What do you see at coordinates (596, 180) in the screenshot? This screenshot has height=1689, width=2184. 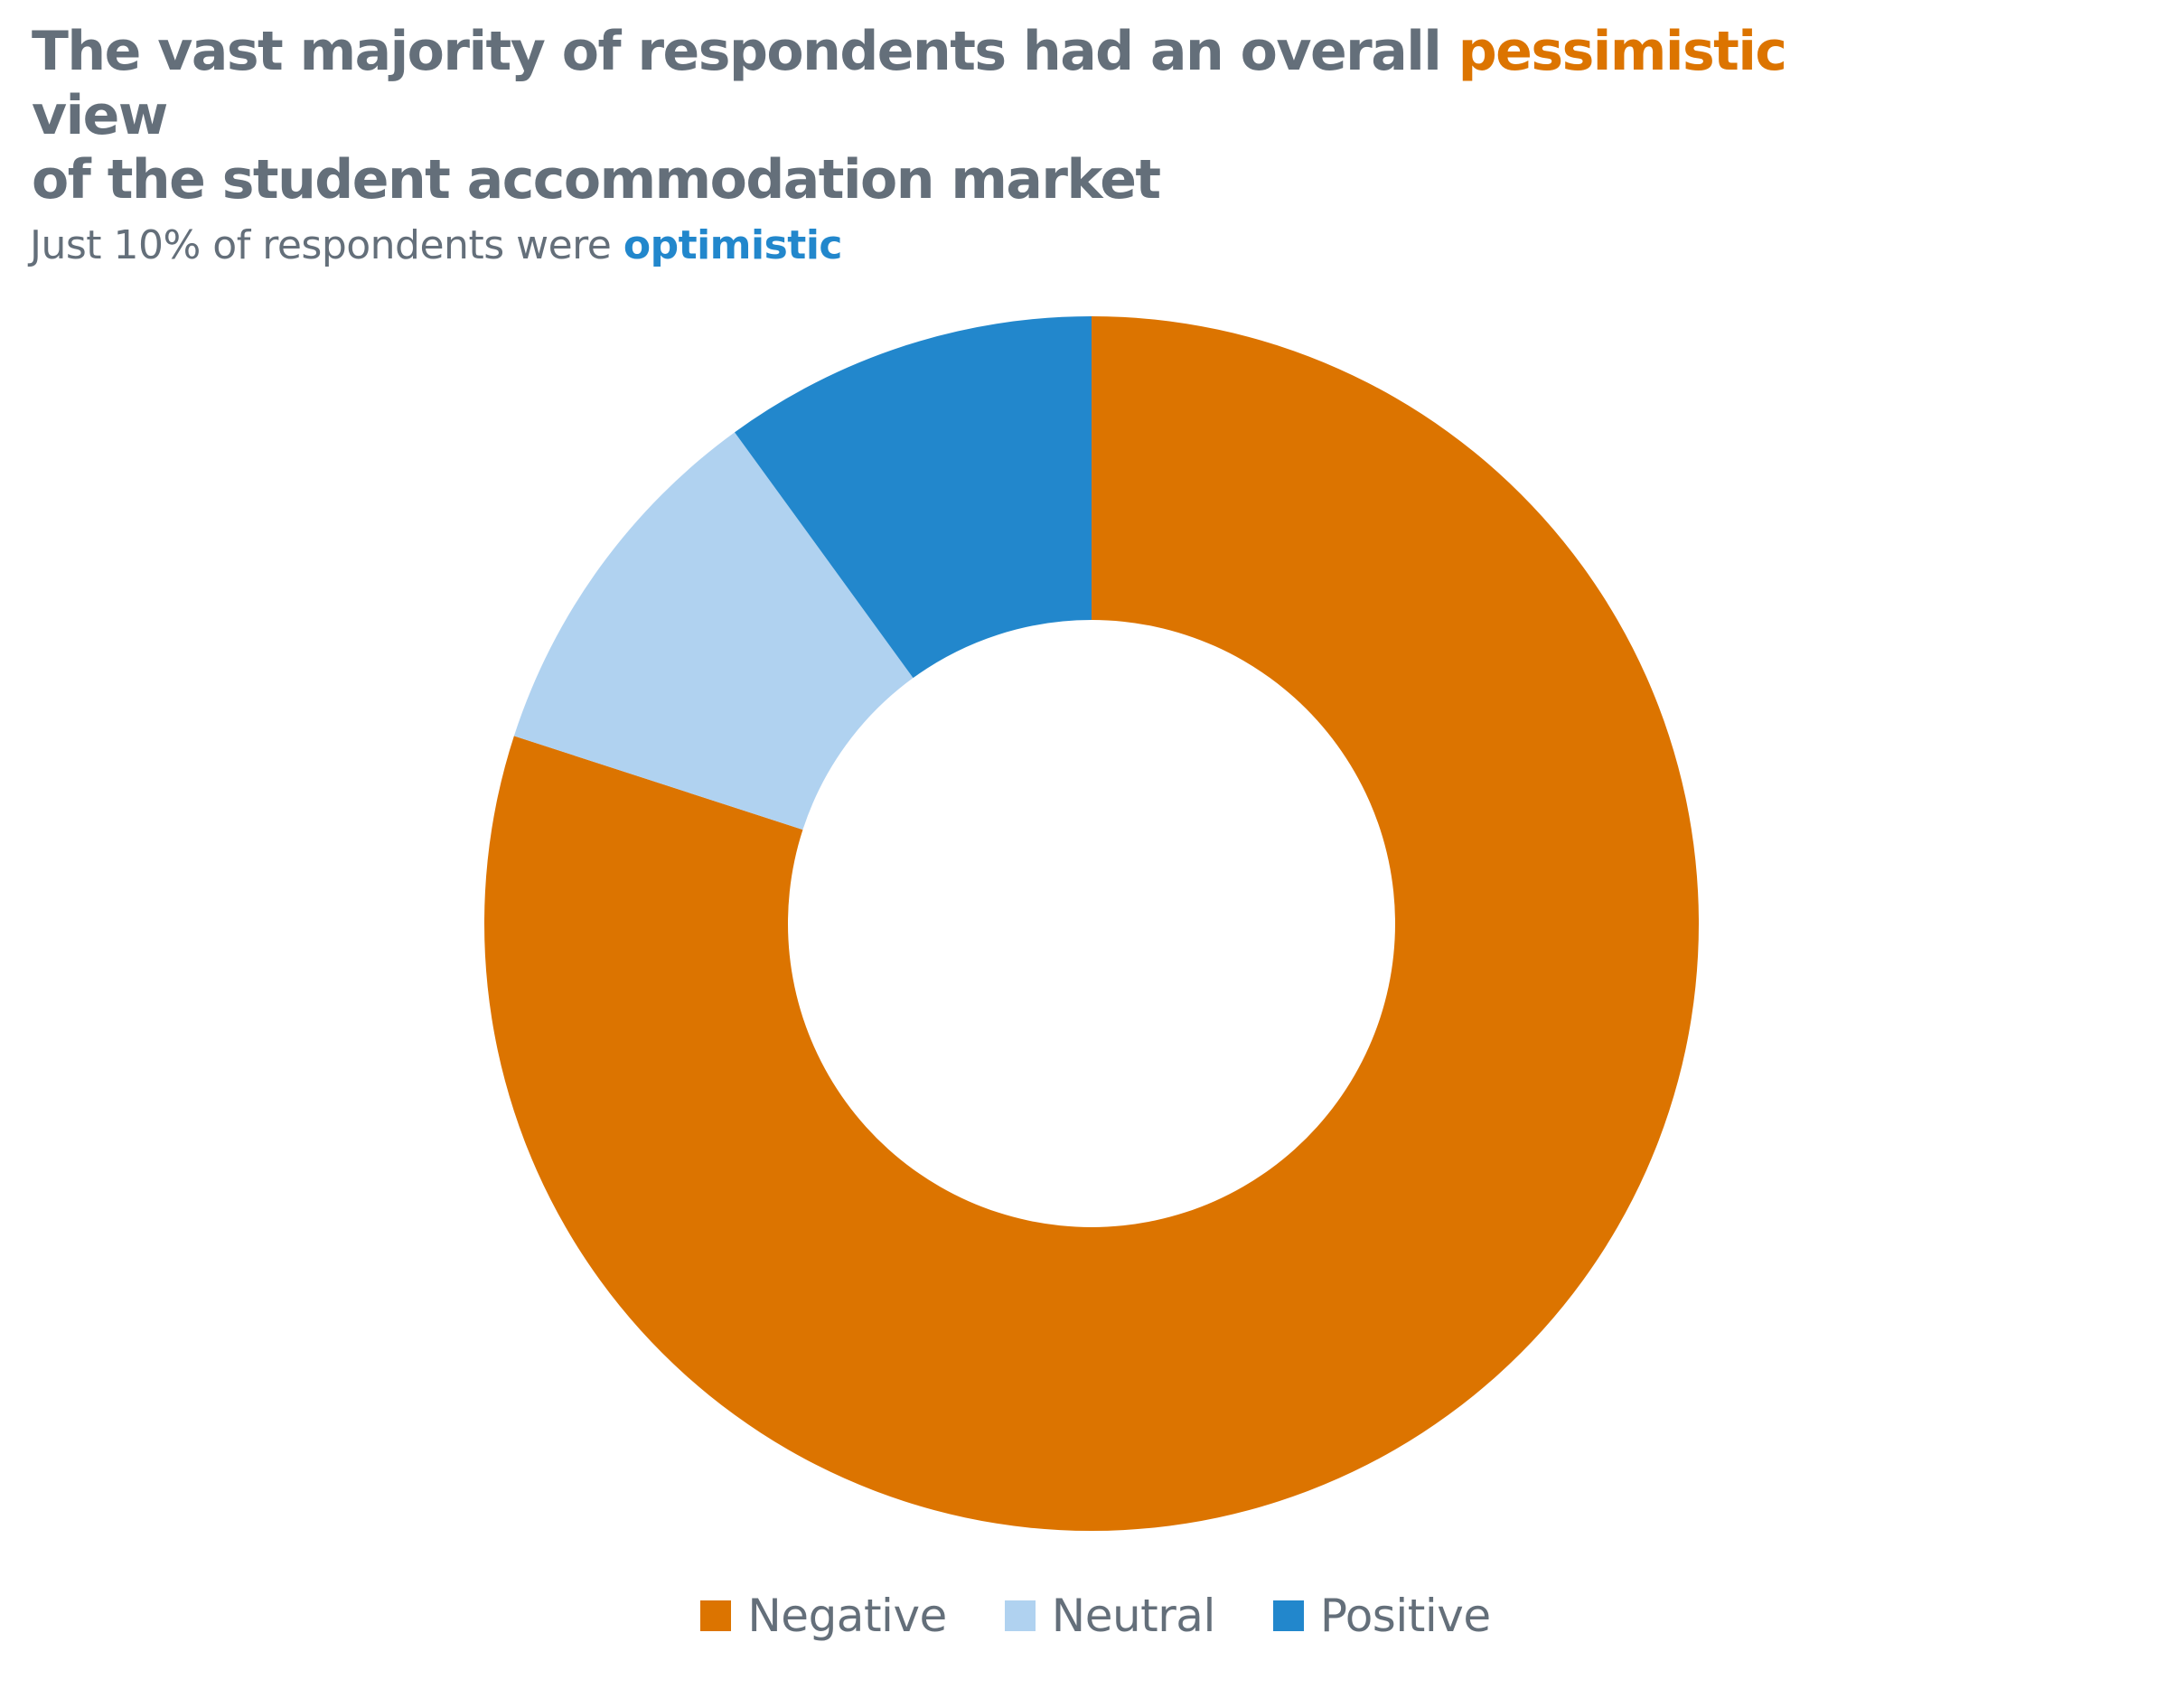 I see `title-line-2: of the student accommodation market` at bounding box center [596, 180].